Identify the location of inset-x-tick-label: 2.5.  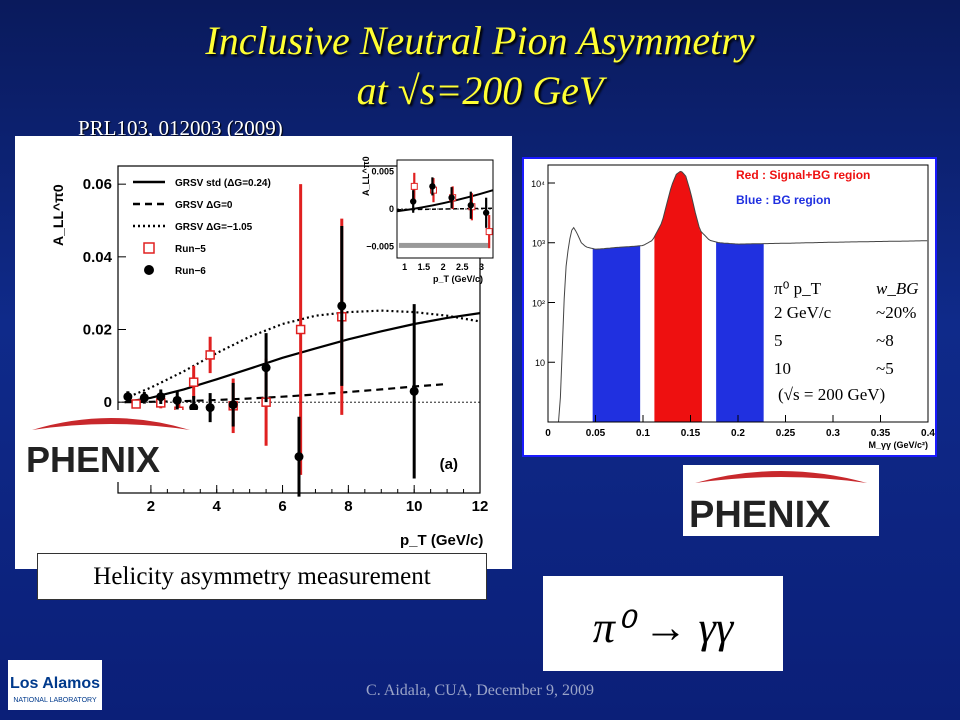
(462, 267).